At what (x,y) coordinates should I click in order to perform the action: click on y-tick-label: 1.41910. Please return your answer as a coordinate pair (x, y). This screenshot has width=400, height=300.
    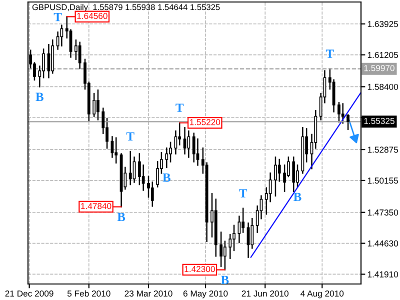
    Looking at the image, I should click on (383, 274).